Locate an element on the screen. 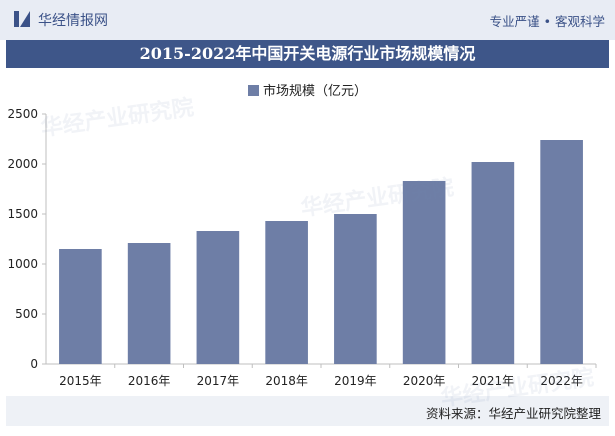 This screenshot has height=436, width=615. y-tick-label: 0 is located at coordinates (34, 364).